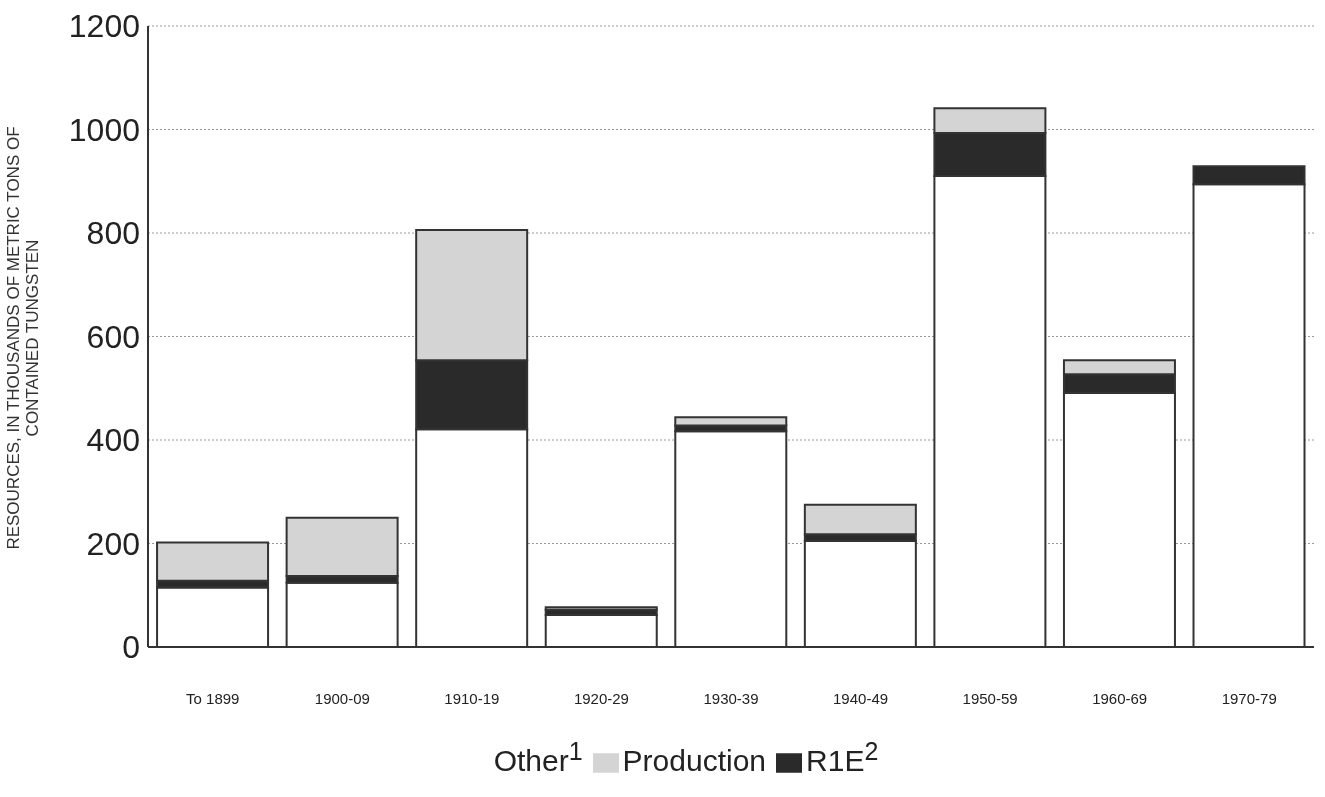  Describe the element at coordinates (861, 698) in the screenshot. I see `x-tick-label: 1940-49` at that location.